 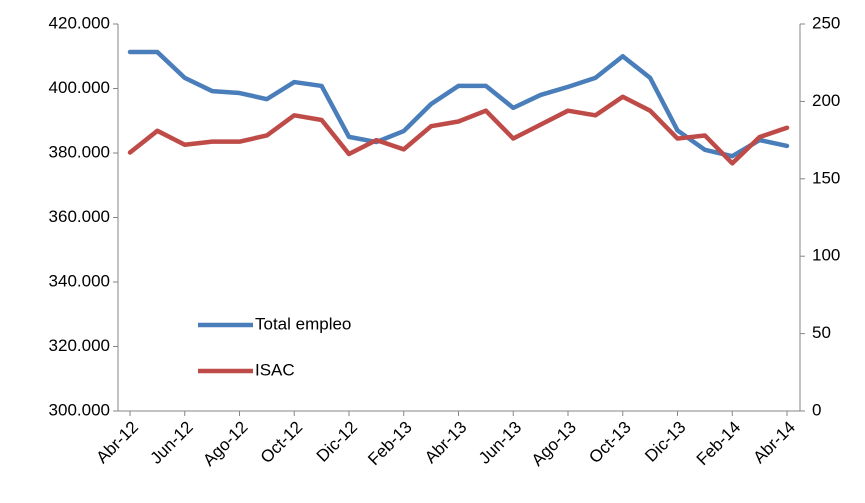 What do you see at coordinates (554, 444) in the screenshot?
I see `x-tick-label: Ago-13` at bounding box center [554, 444].